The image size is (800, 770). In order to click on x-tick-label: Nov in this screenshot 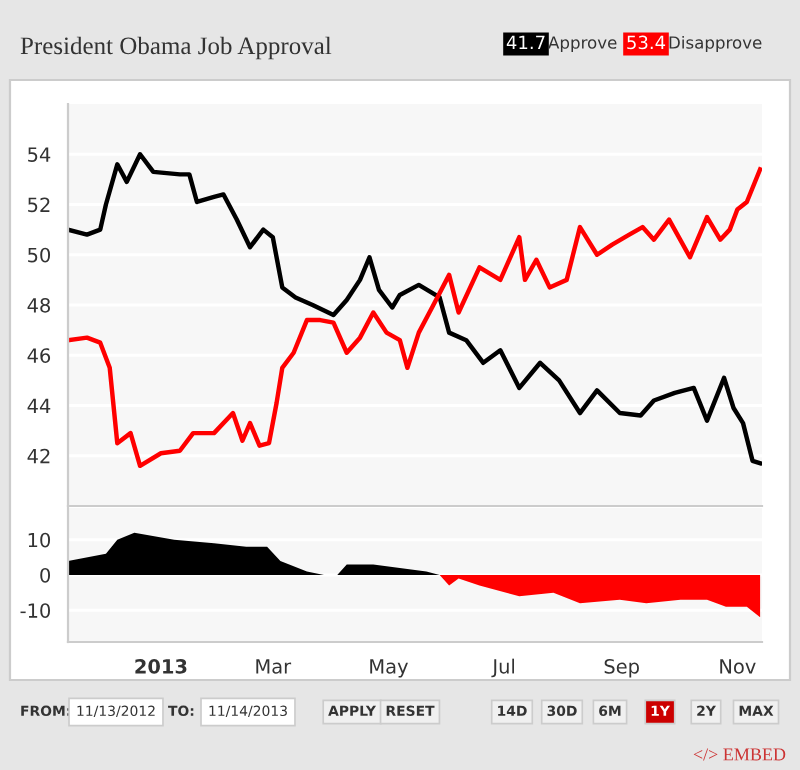, I will do `click(738, 666)`.